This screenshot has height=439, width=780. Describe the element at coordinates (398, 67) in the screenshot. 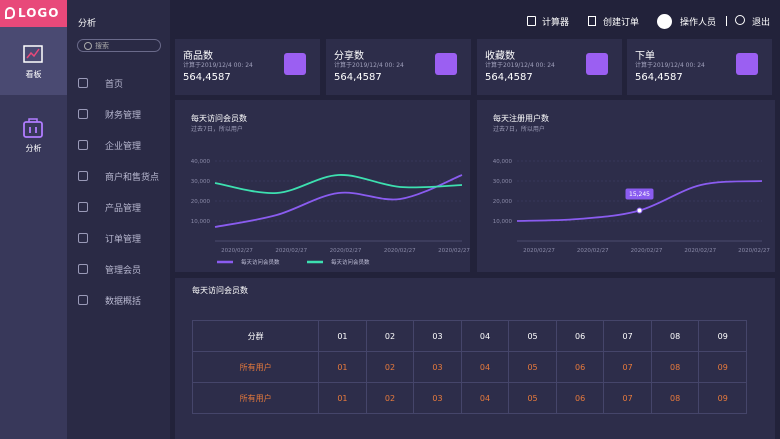

I see `stat-card: 分享数 计算于2019/12/4 00: 24 564,4587` at that location.